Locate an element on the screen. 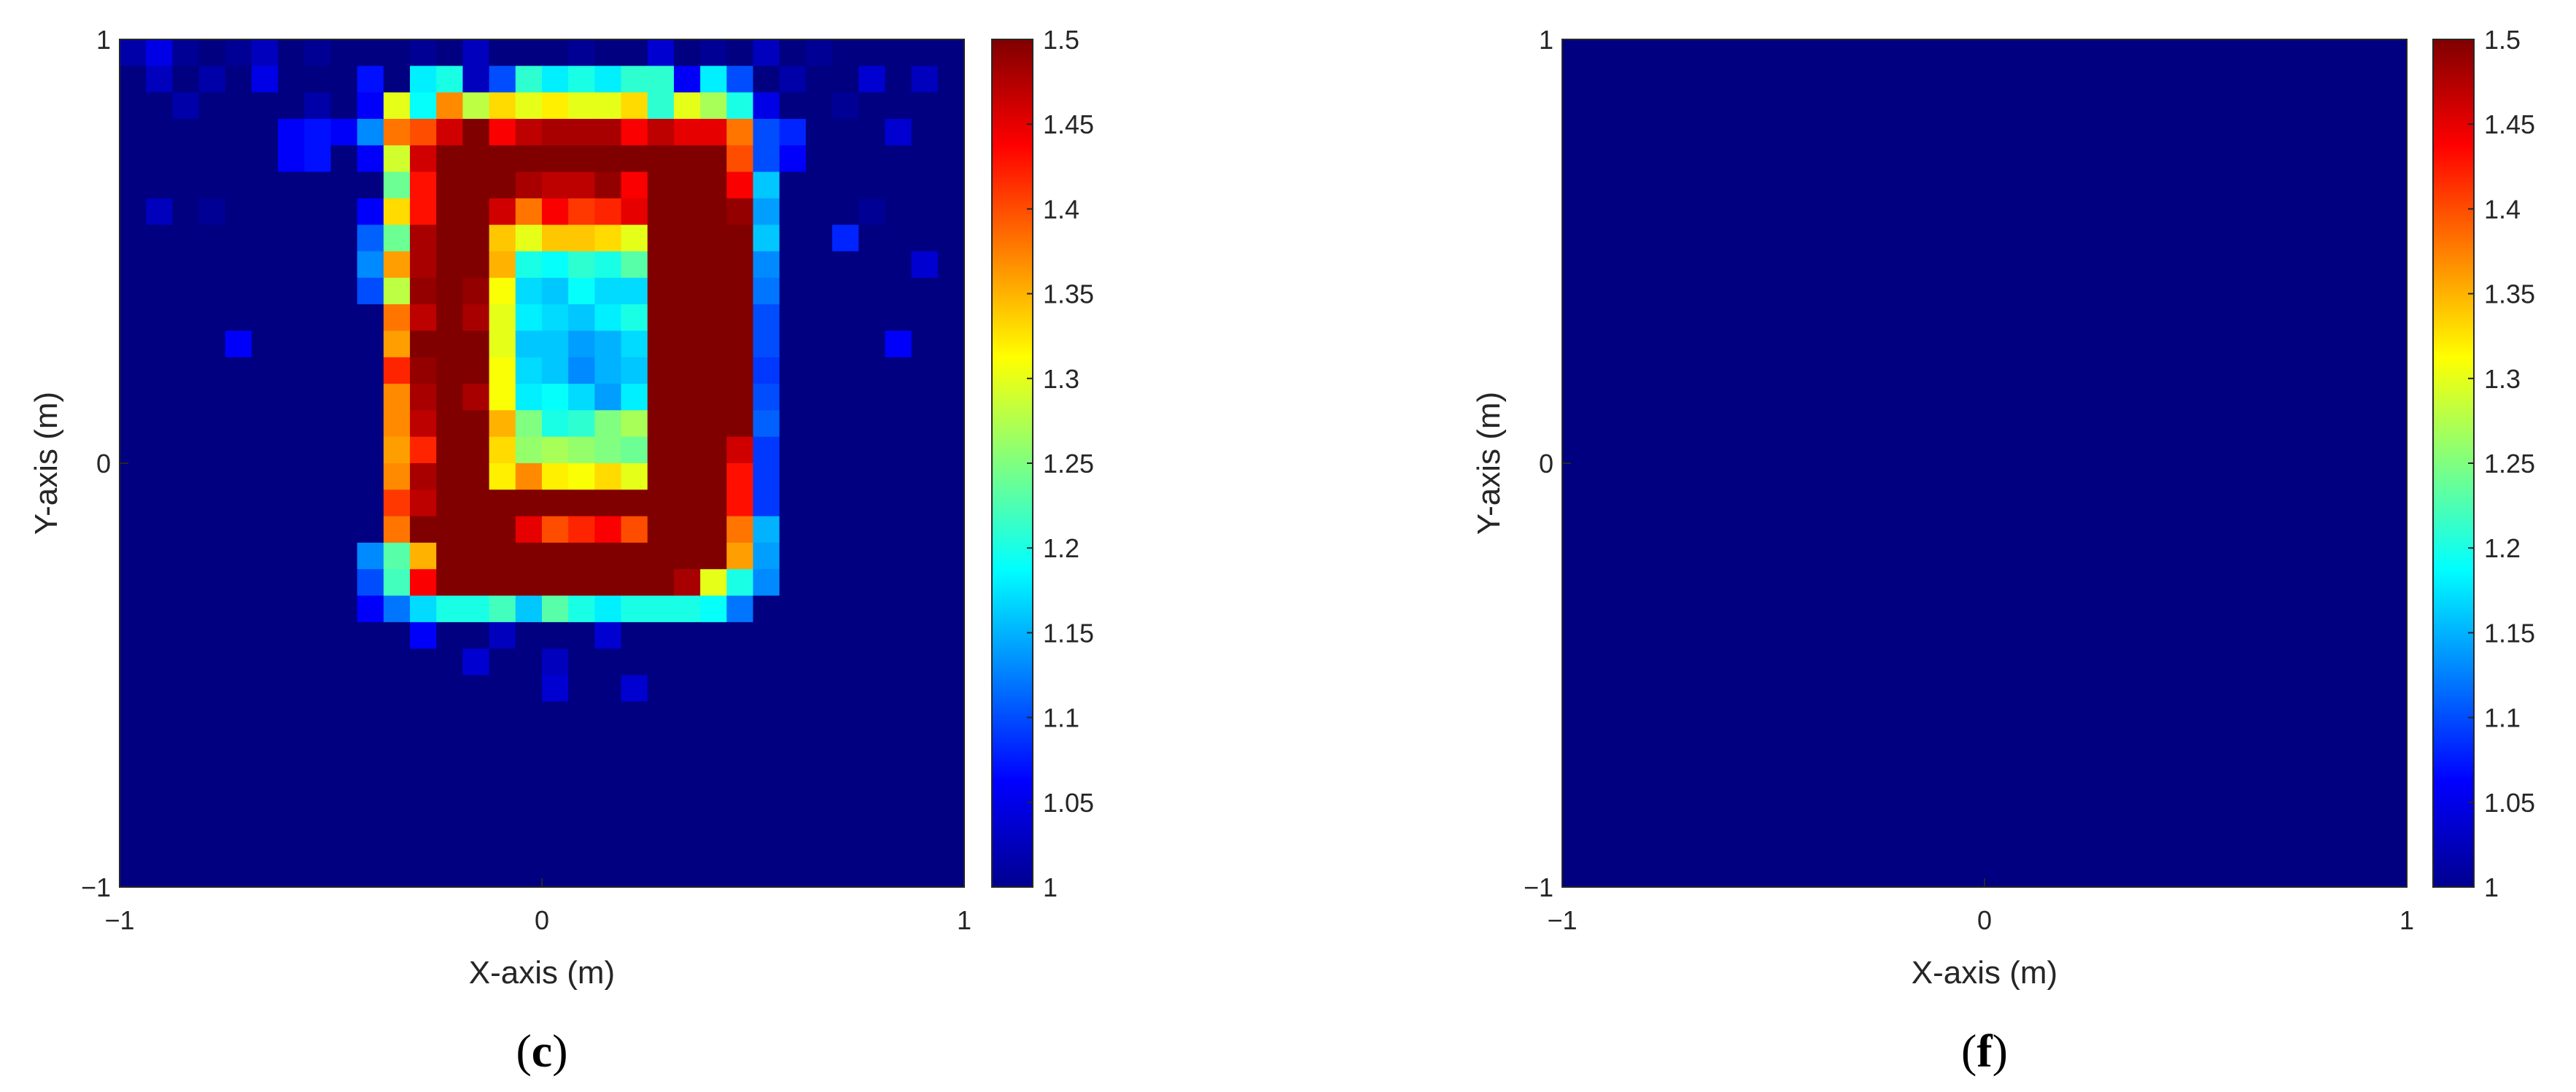 The width and height of the screenshot is (2576, 1092). colorbar-tick-label: 1.1 is located at coordinates (2502, 718).